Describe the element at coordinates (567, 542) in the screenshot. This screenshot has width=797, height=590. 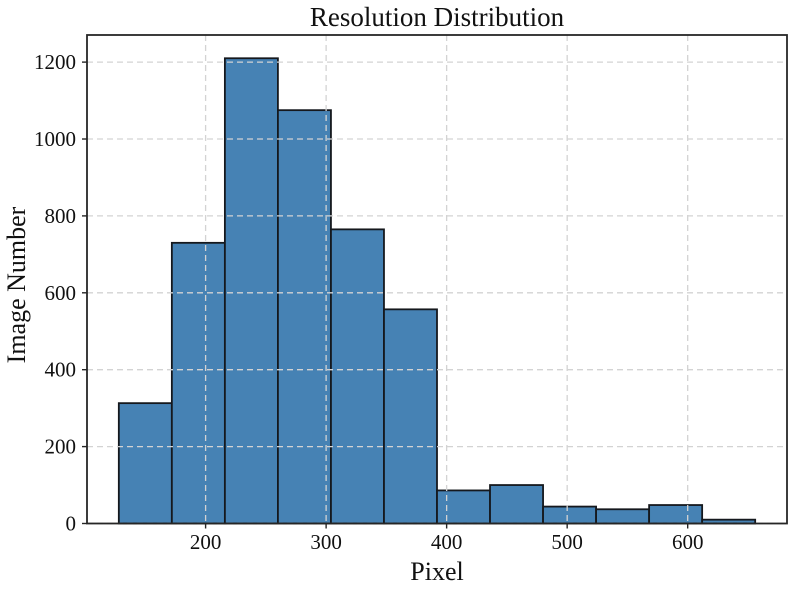
I see `x-tick-label: 500` at that location.